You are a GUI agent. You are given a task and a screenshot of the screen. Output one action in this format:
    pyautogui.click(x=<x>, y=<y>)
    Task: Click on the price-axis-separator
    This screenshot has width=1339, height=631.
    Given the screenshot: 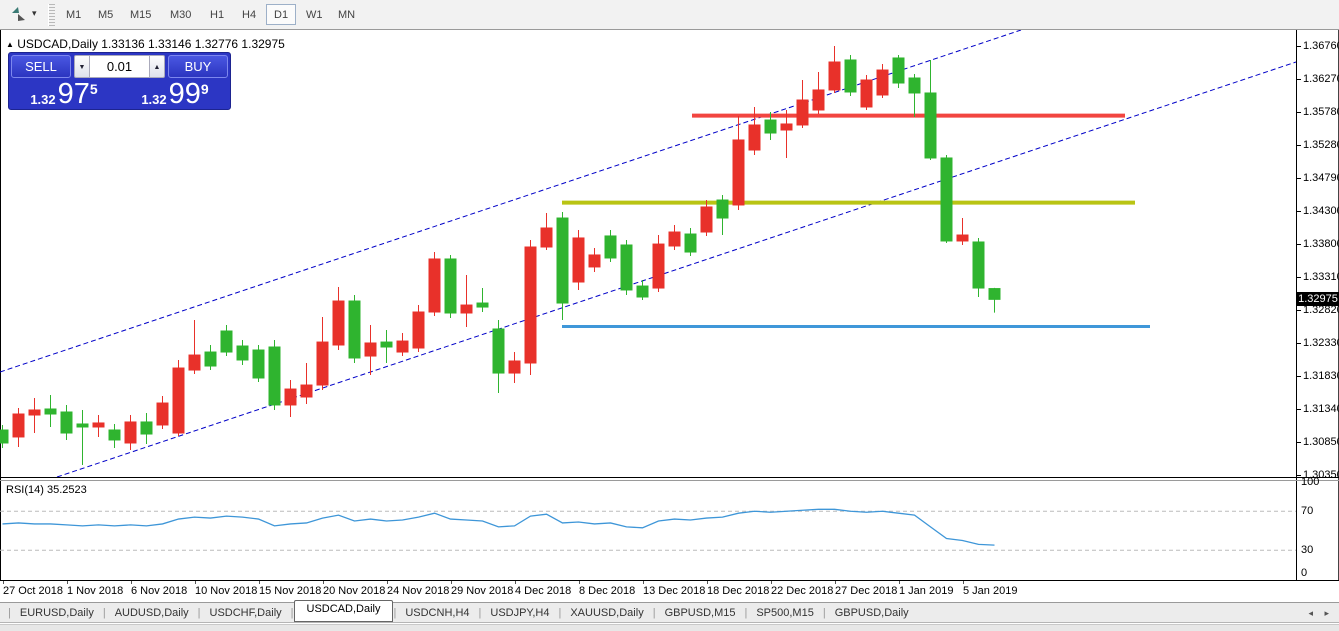 What is the action you would take?
    pyautogui.click(x=1296, y=305)
    